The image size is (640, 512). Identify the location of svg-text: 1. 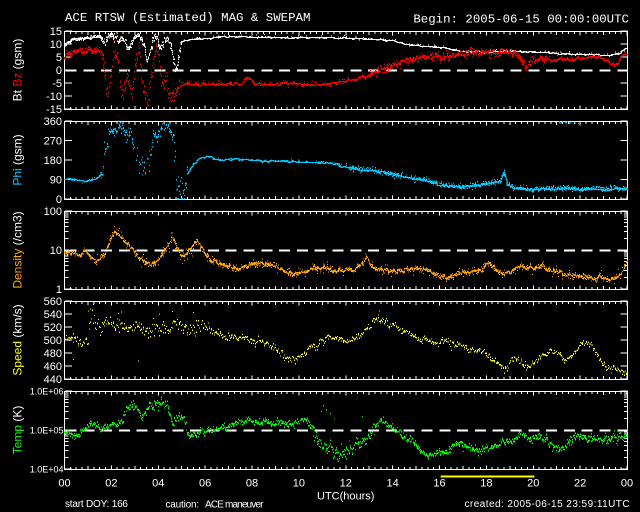
(59, 290).